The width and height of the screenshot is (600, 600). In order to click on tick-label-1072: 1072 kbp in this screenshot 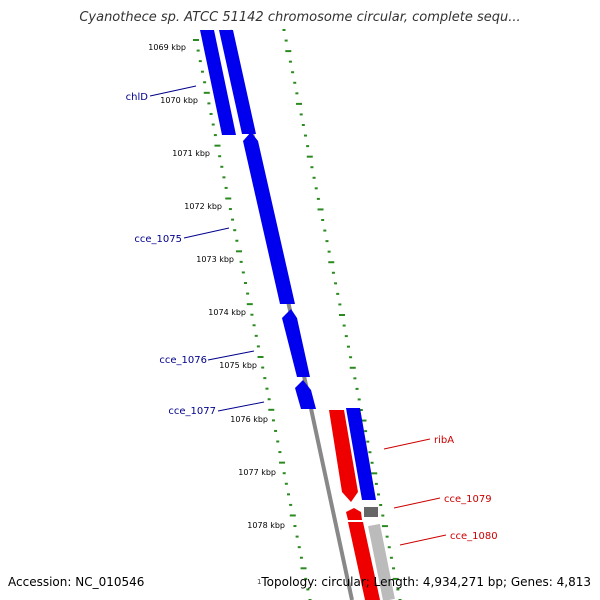, I will do `click(203, 206)`.